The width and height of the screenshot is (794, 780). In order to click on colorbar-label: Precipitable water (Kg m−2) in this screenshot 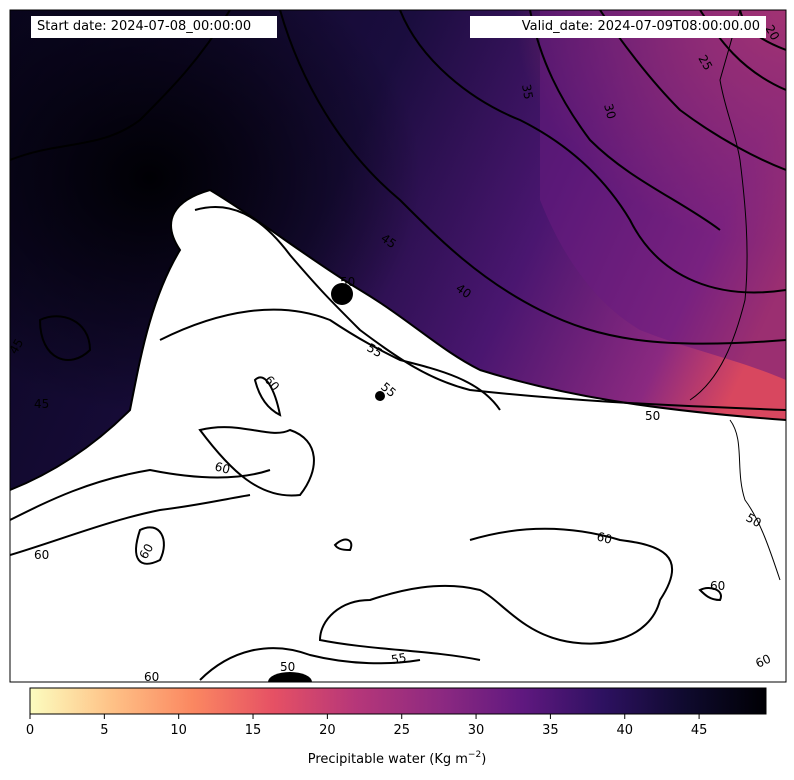, I will do `click(397, 758)`.